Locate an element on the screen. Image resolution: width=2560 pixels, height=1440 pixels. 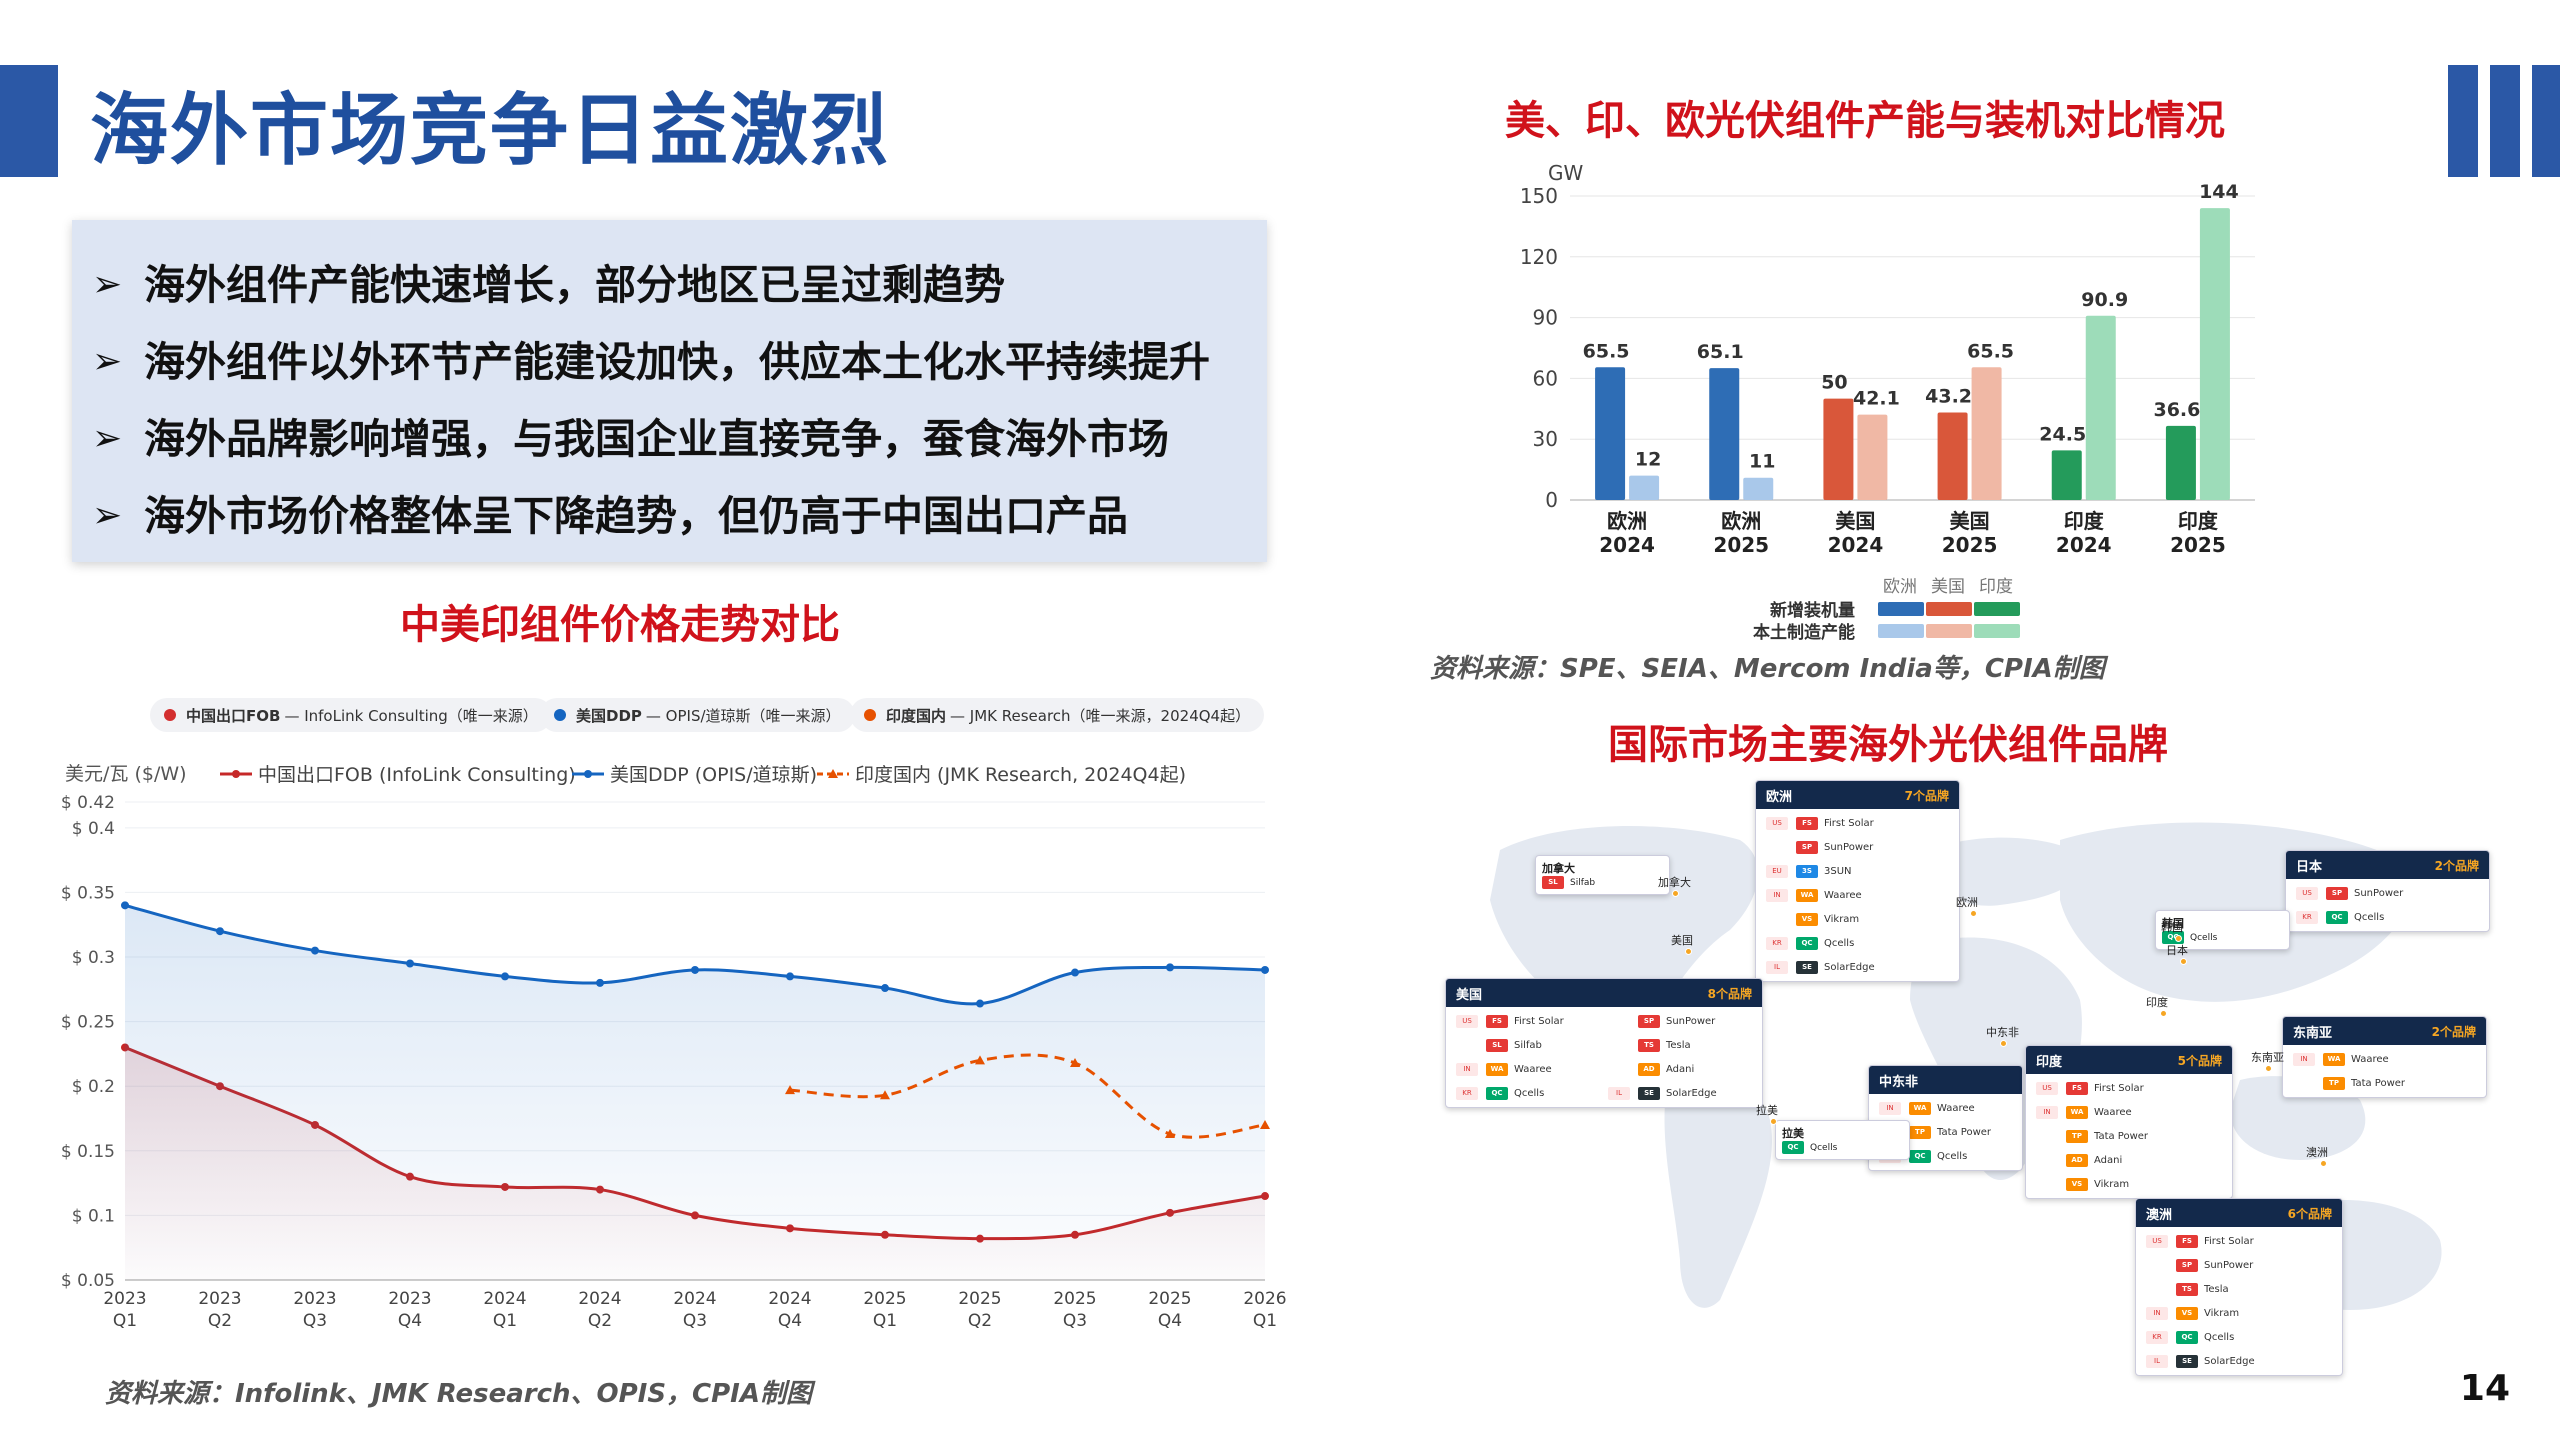
map-pin-label: 中东非 is located at coordinates (2002, 1032).